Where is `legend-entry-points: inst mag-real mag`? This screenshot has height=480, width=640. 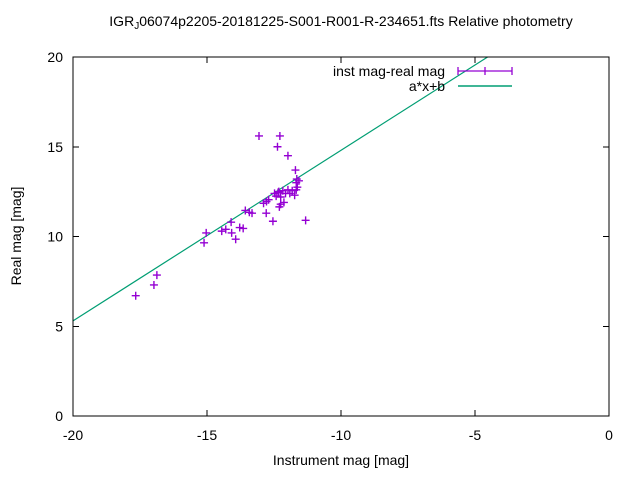 legend-entry-points: inst mag-real mag is located at coordinates (423, 70).